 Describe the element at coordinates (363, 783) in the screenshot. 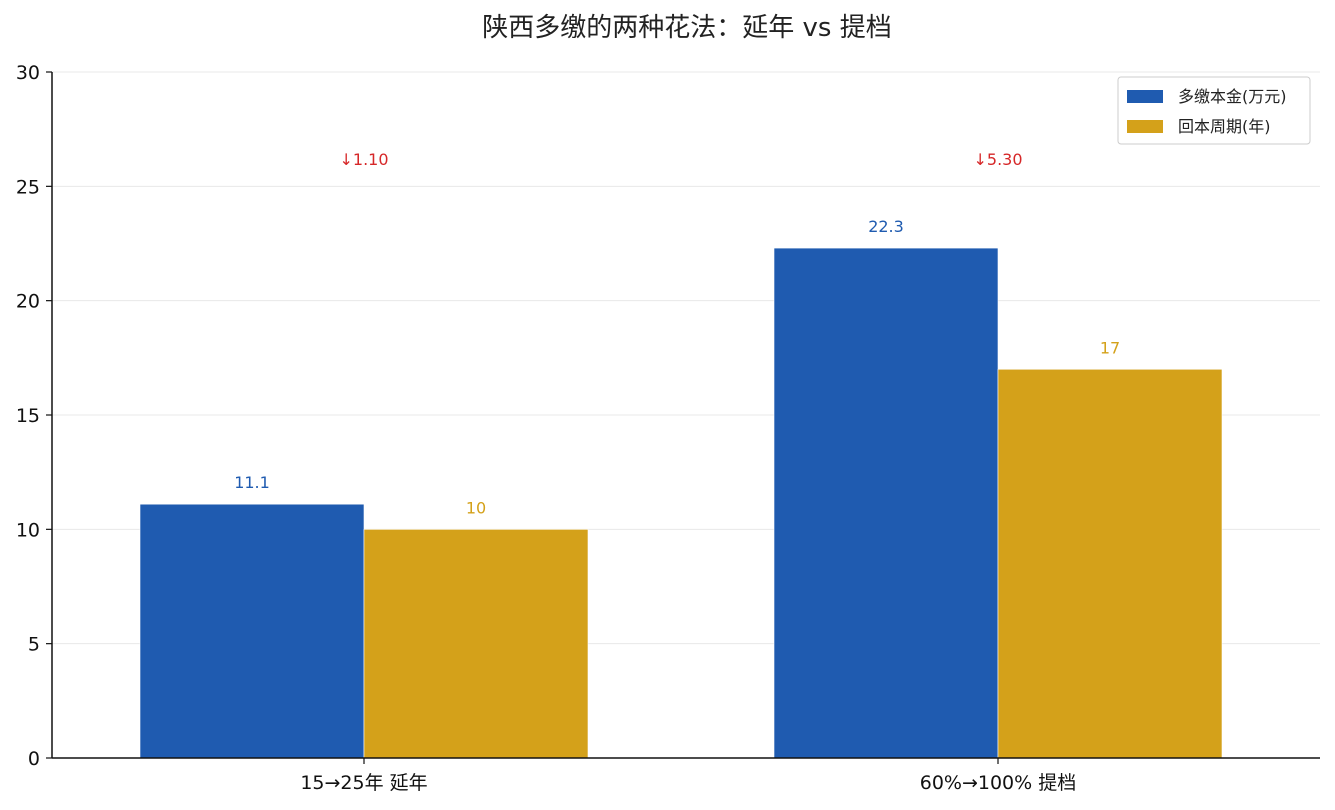

I see `x-tick-label: 15→25年 延年` at that location.